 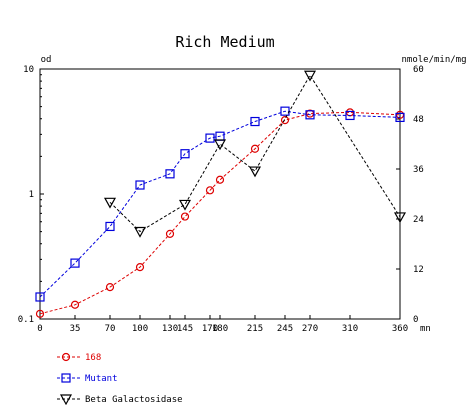 What do you see at coordinates (418, 120) in the screenshot?
I see `y-right-tick-label: 48` at bounding box center [418, 120].